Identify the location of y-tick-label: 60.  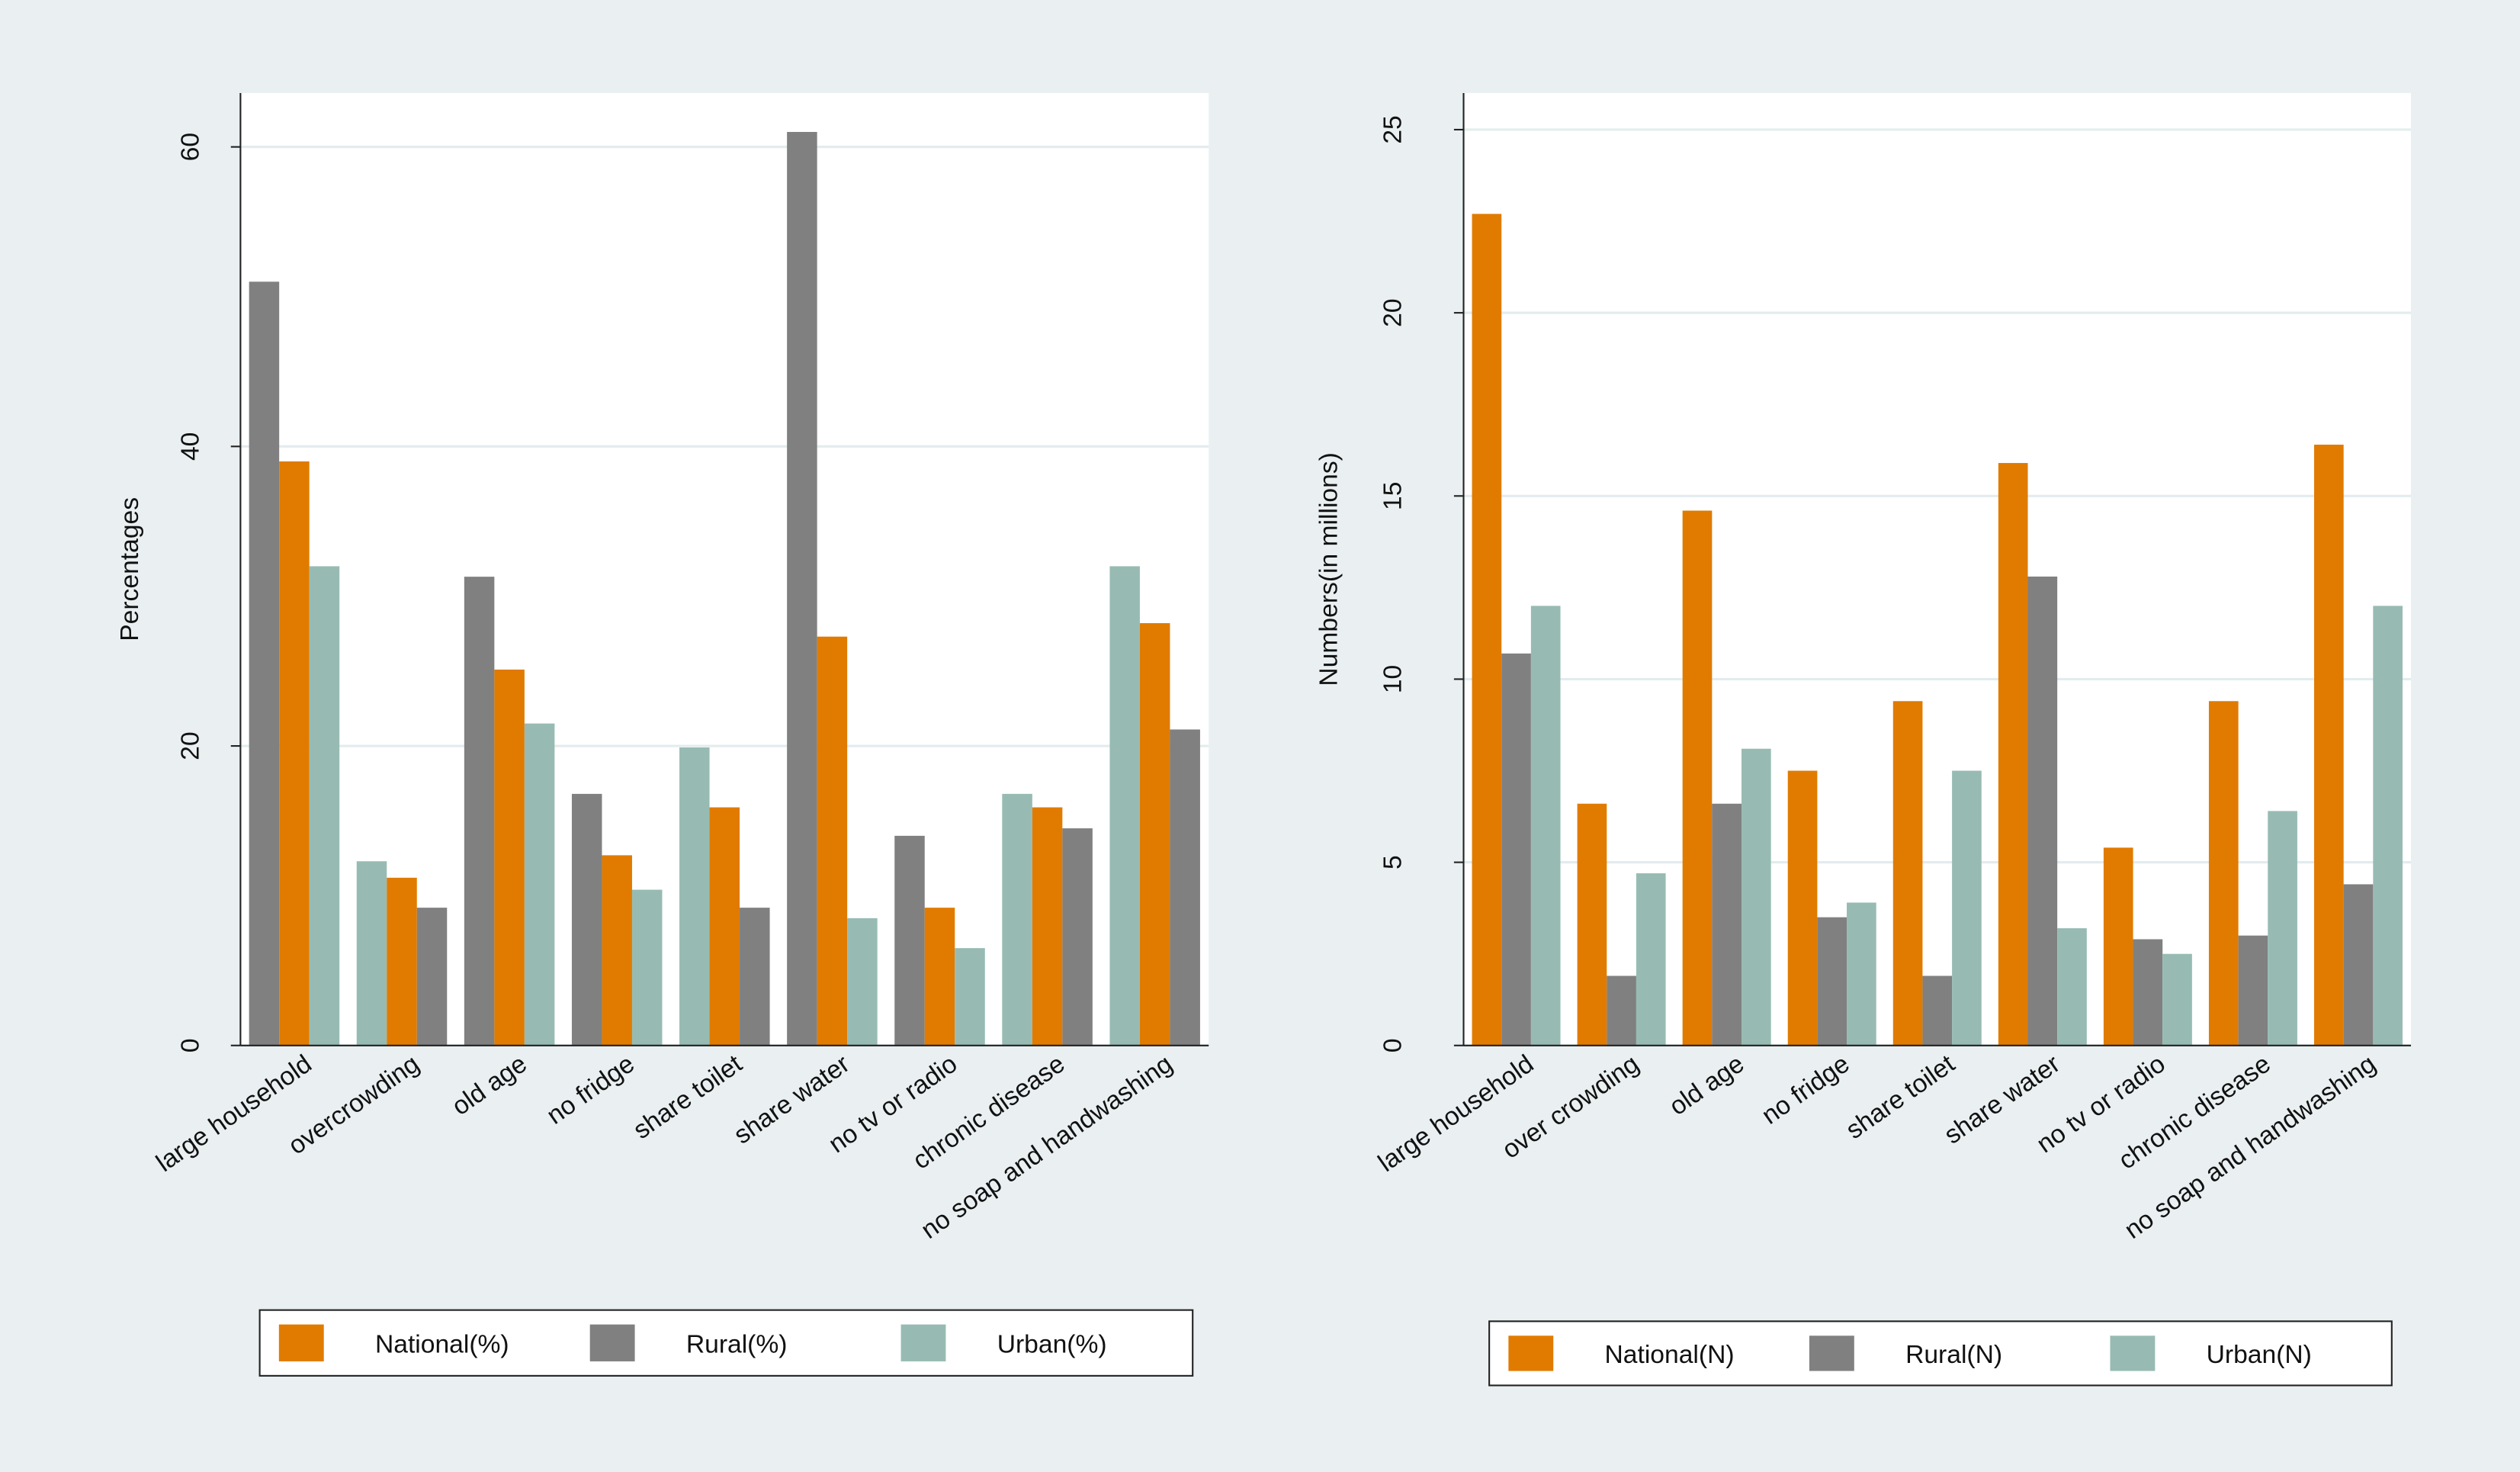
(191, 147).